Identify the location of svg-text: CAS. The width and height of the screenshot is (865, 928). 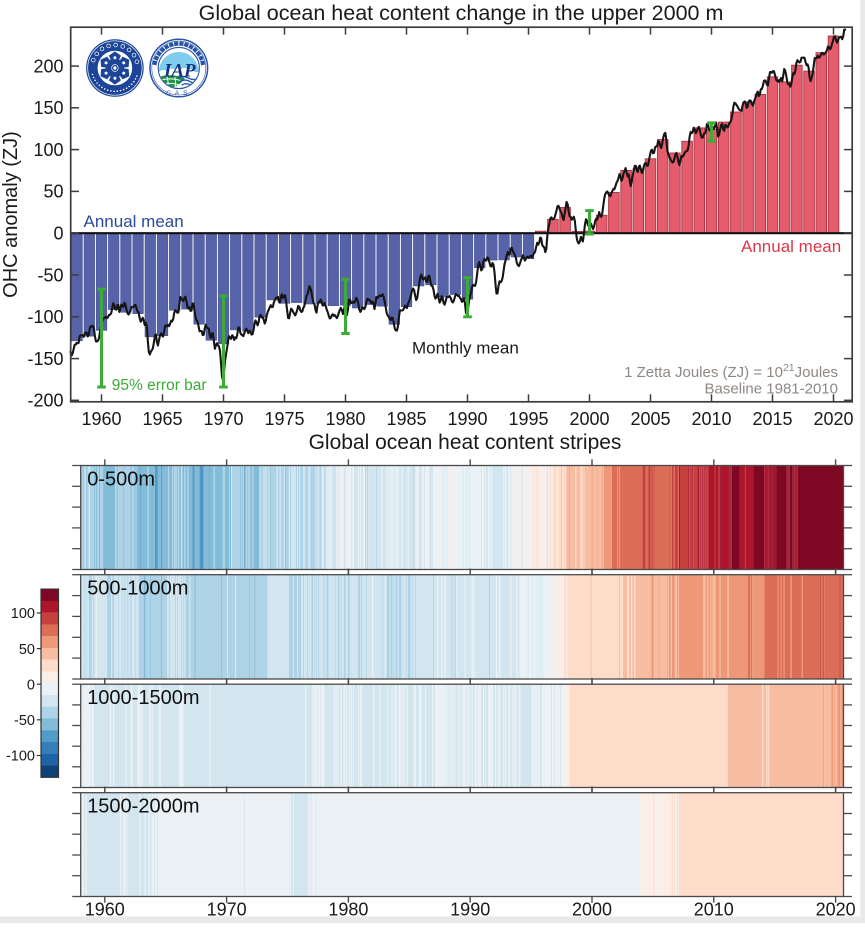
(178, 93).